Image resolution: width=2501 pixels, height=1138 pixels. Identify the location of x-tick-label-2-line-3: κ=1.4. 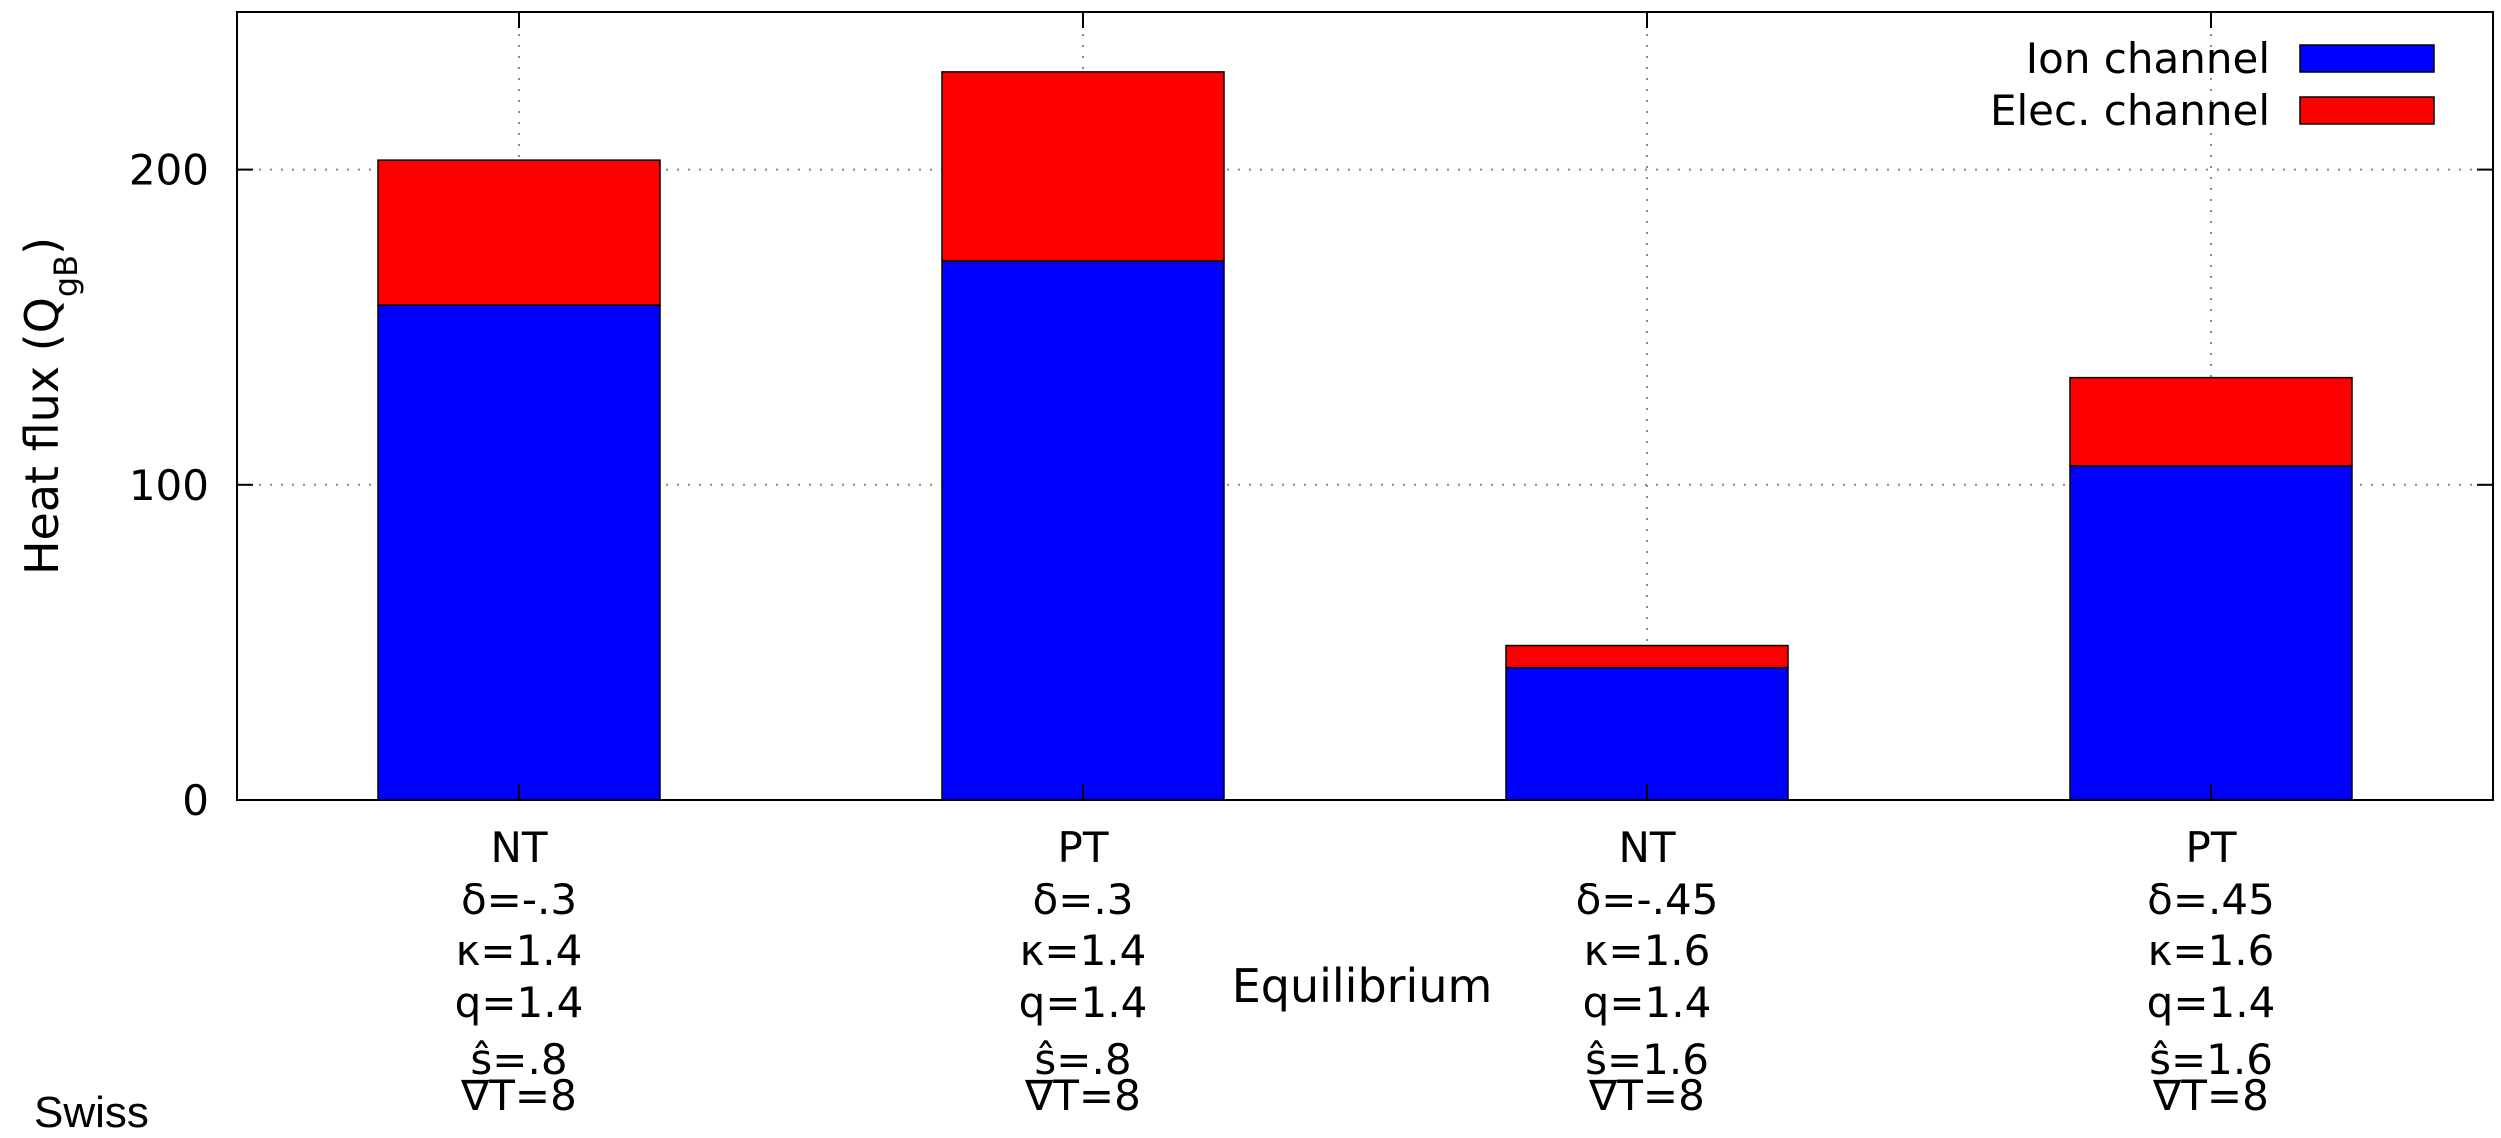
(1083, 950).